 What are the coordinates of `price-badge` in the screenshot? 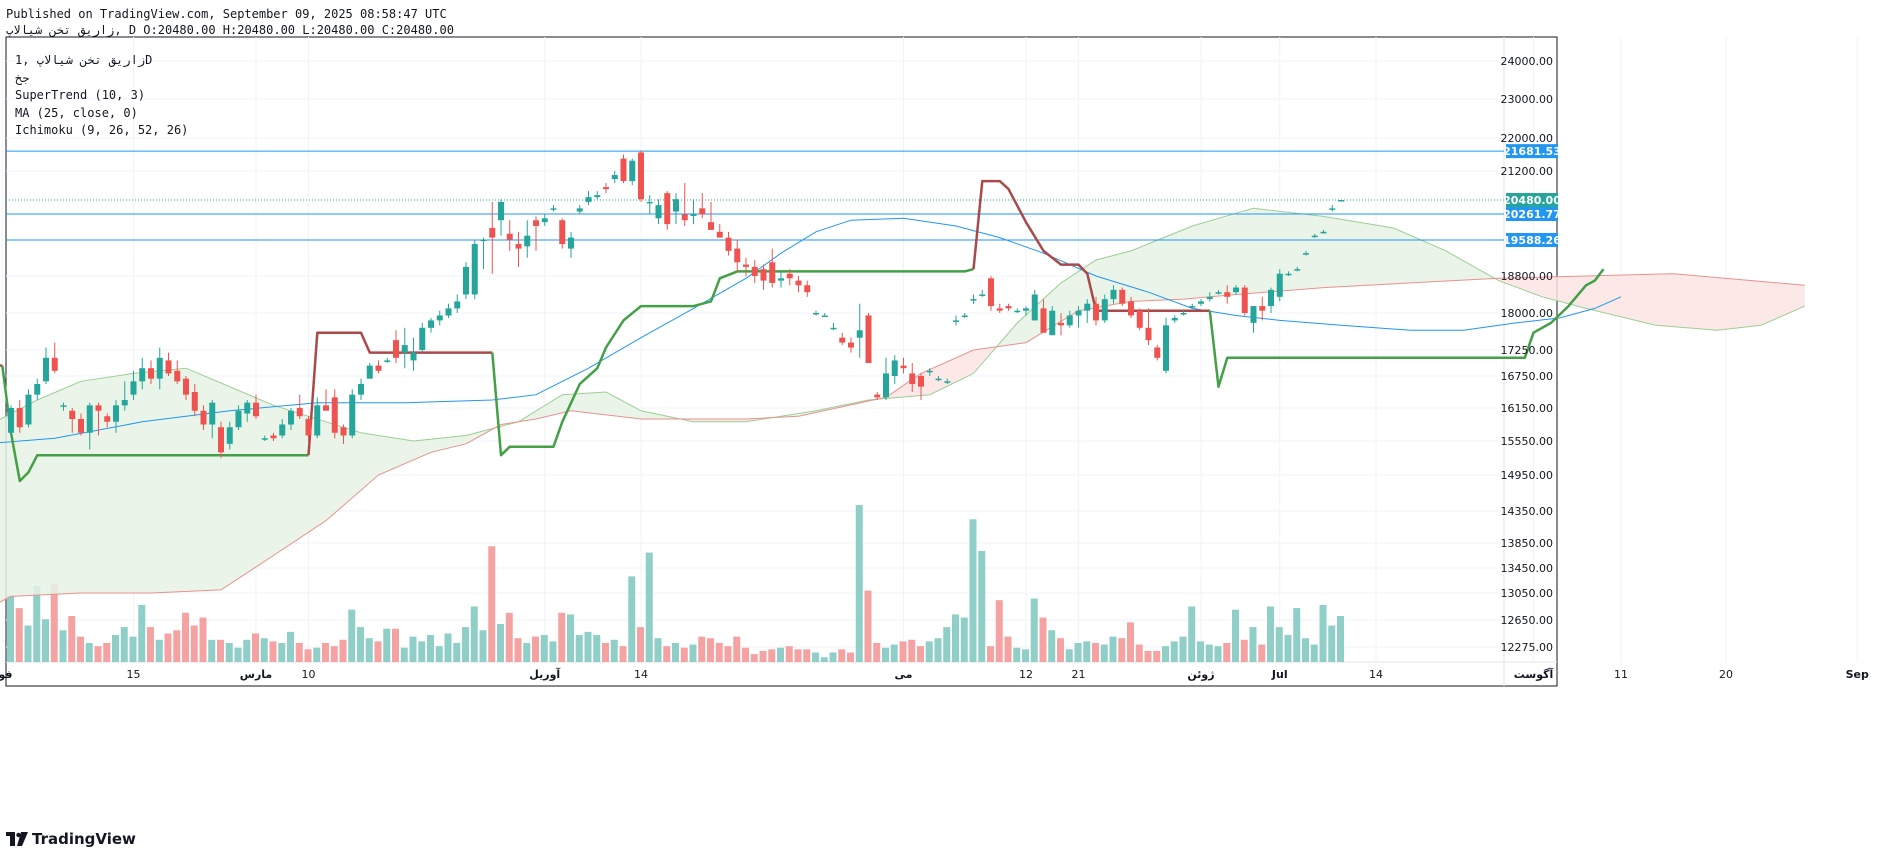 It's located at (1532, 214).